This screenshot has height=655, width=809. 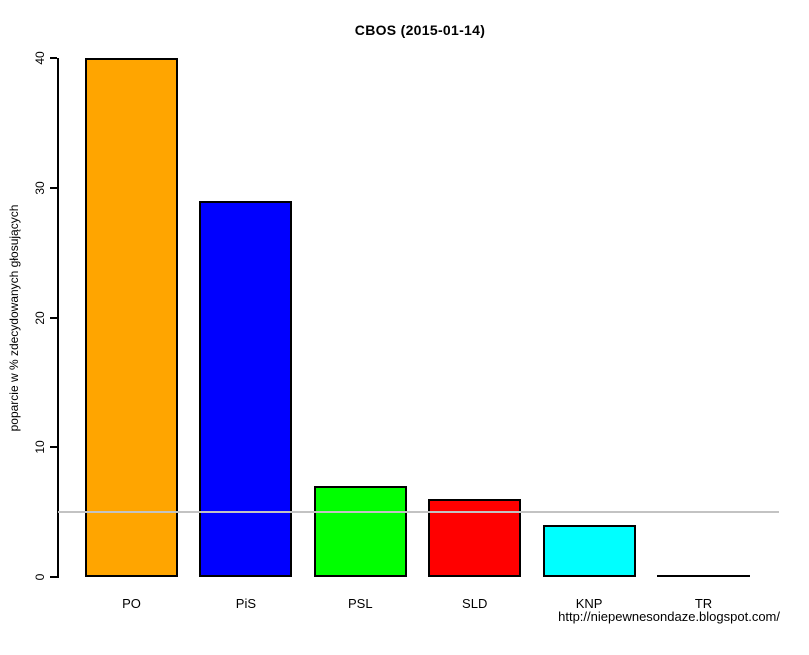 What do you see at coordinates (360, 603) in the screenshot?
I see `x-label-PSL: PSL` at bounding box center [360, 603].